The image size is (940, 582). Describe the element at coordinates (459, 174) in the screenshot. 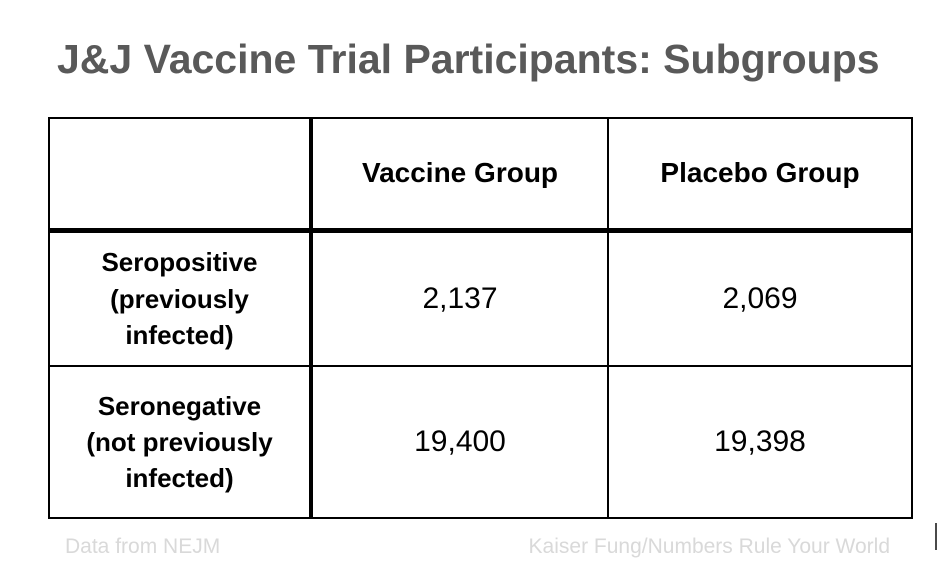

I see `column-header-vaccine-group: Vaccine Group` at that location.